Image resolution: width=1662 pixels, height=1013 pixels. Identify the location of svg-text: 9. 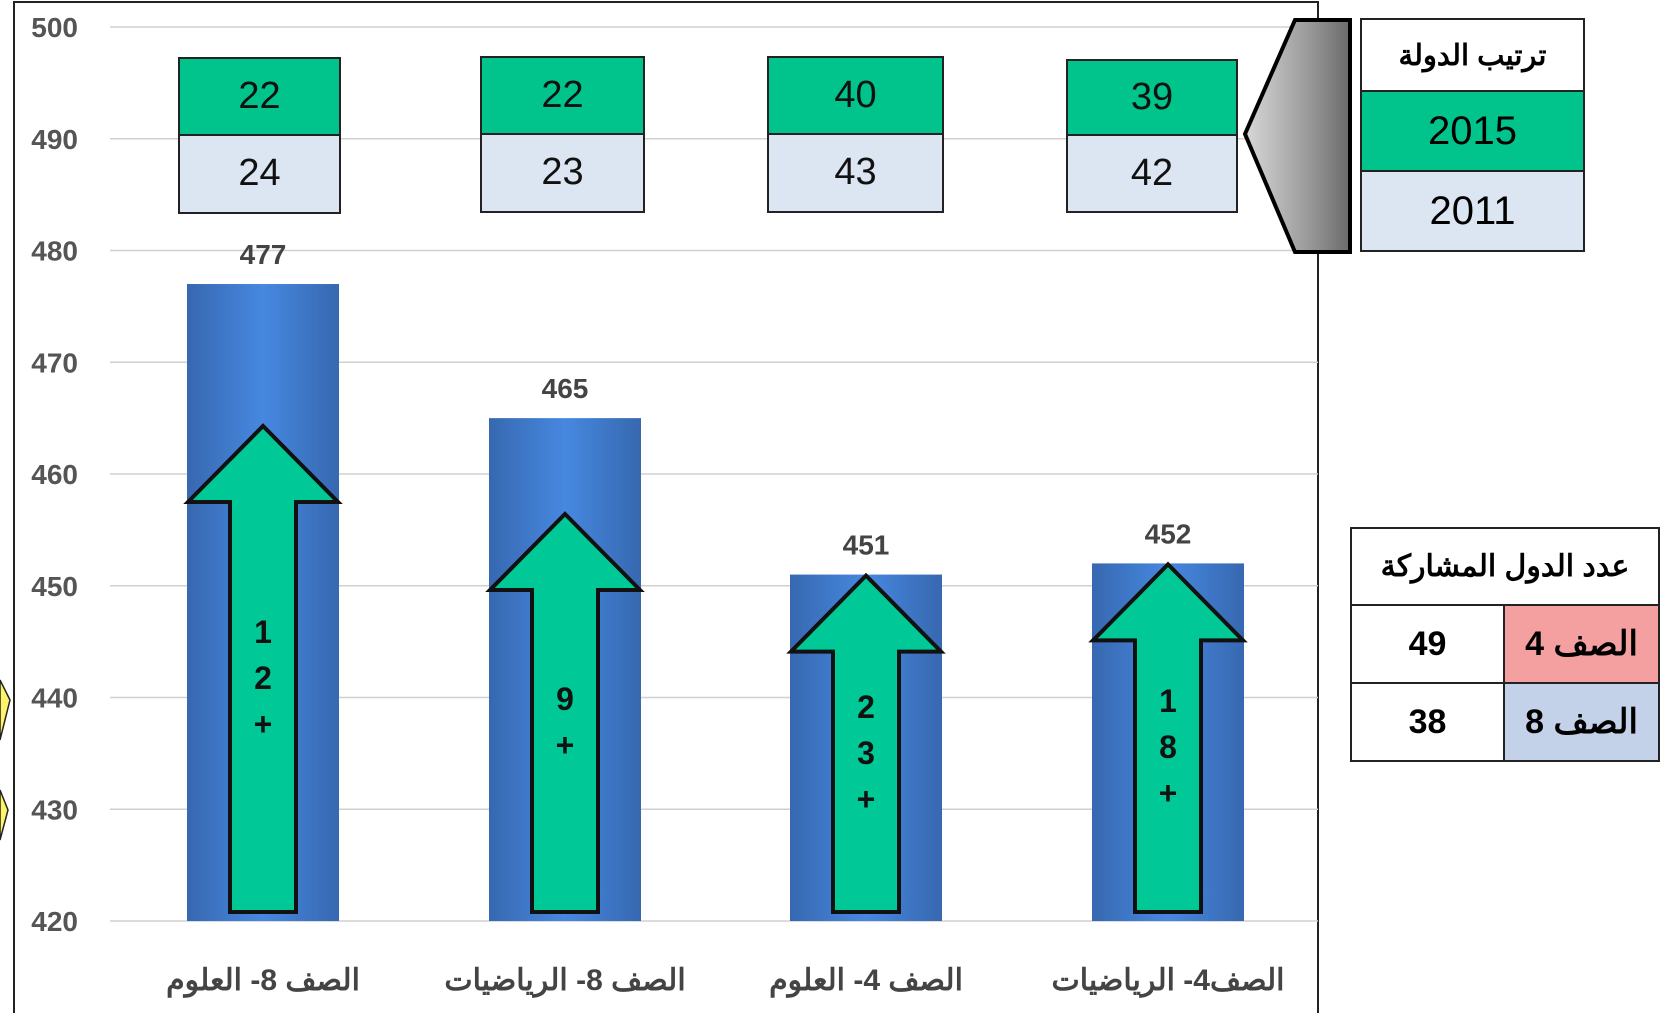
(565, 699).